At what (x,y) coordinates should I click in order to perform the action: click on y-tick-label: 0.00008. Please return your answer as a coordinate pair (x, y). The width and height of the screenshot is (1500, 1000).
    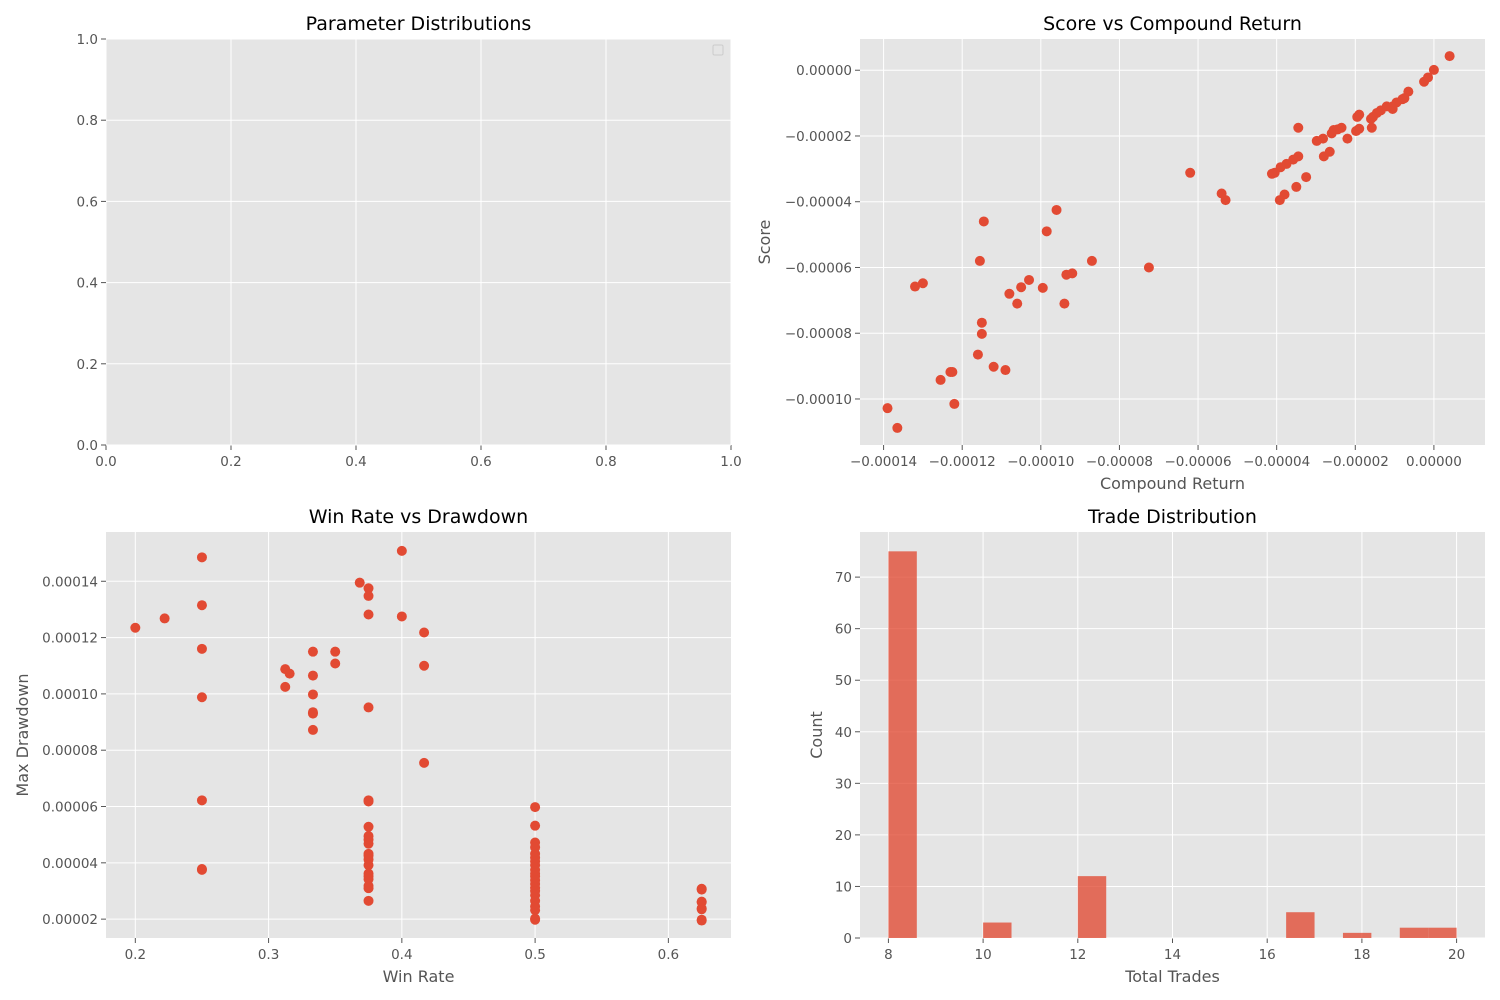
    Looking at the image, I should click on (70, 751).